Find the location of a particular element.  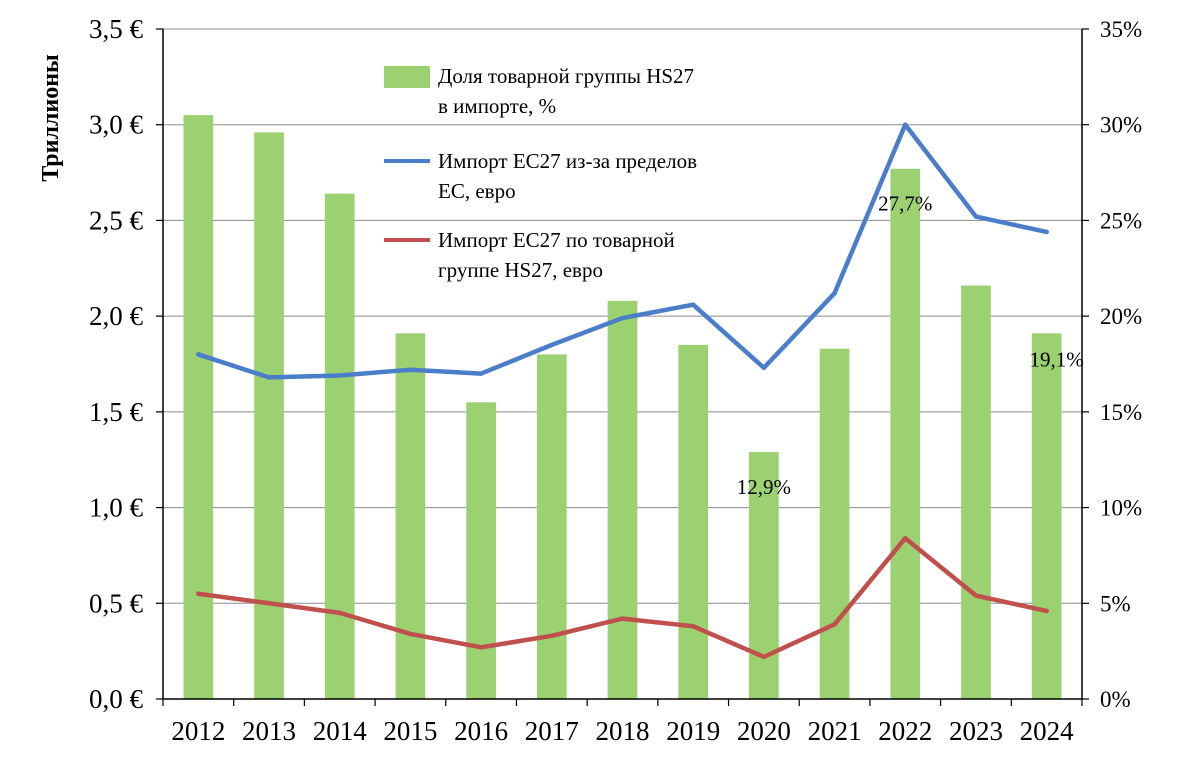

left-tick-label: 3,5 € is located at coordinates (116, 29).